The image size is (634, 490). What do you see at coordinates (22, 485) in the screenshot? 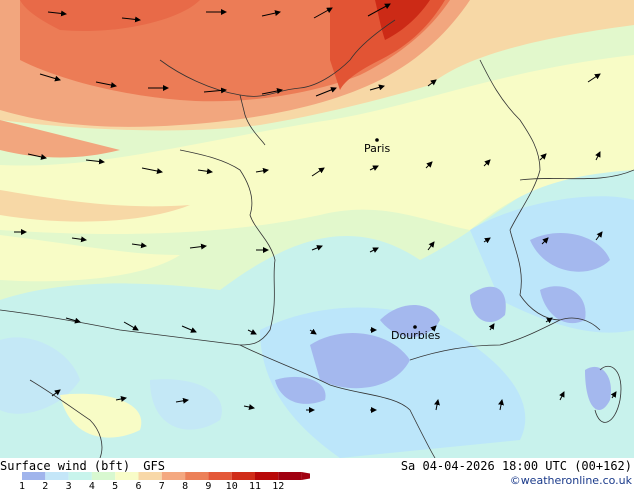
I see `legend-tick-label: 1` at bounding box center [22, 485].